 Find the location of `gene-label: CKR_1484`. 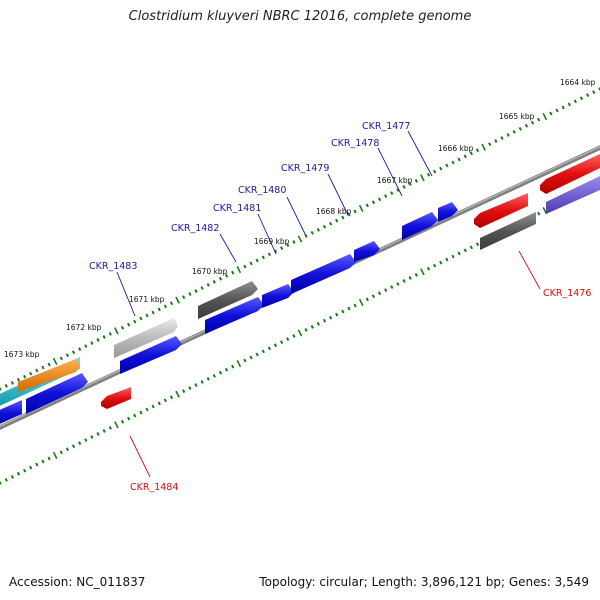

gene-label: CKR_1484 is located at coordinates (154, 487).